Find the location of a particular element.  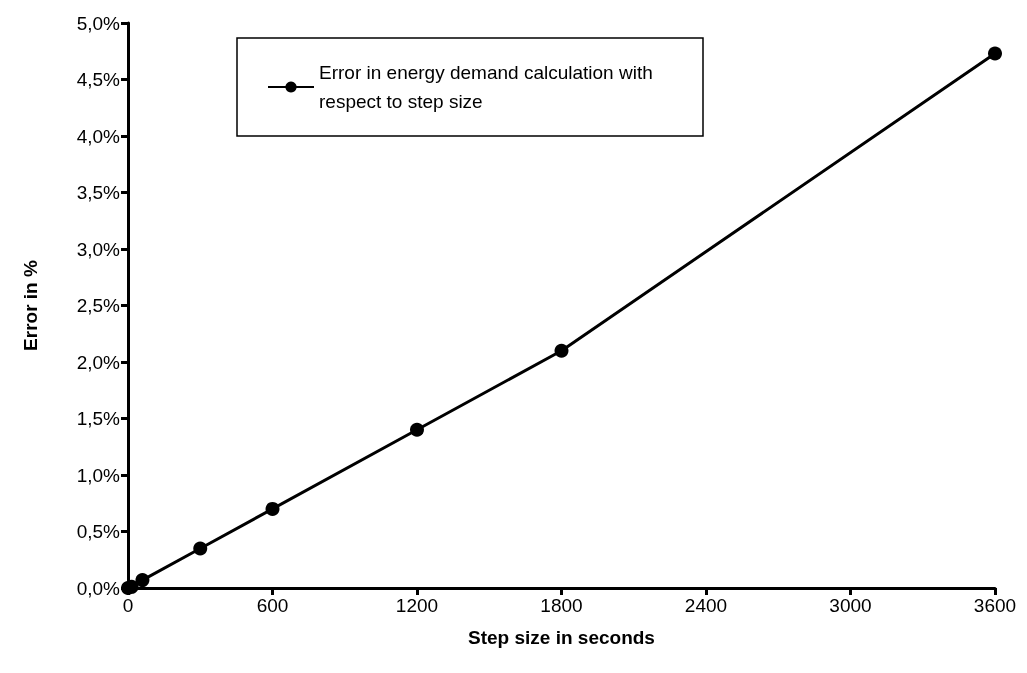

y-tick-label: 3,5% is located at coordinates (98, 192).